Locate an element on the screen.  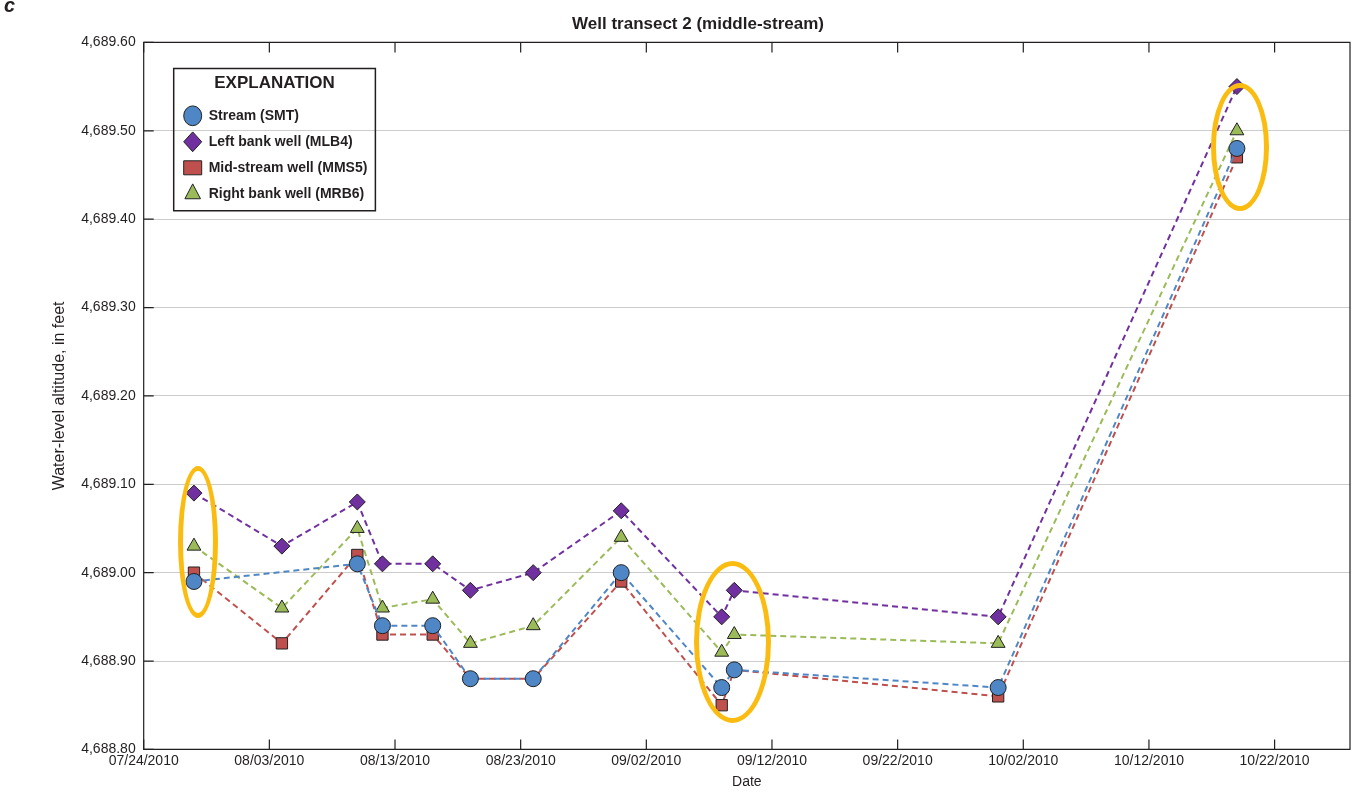
legend-label: Stream (SMT) is located at coordinates (253, 114).